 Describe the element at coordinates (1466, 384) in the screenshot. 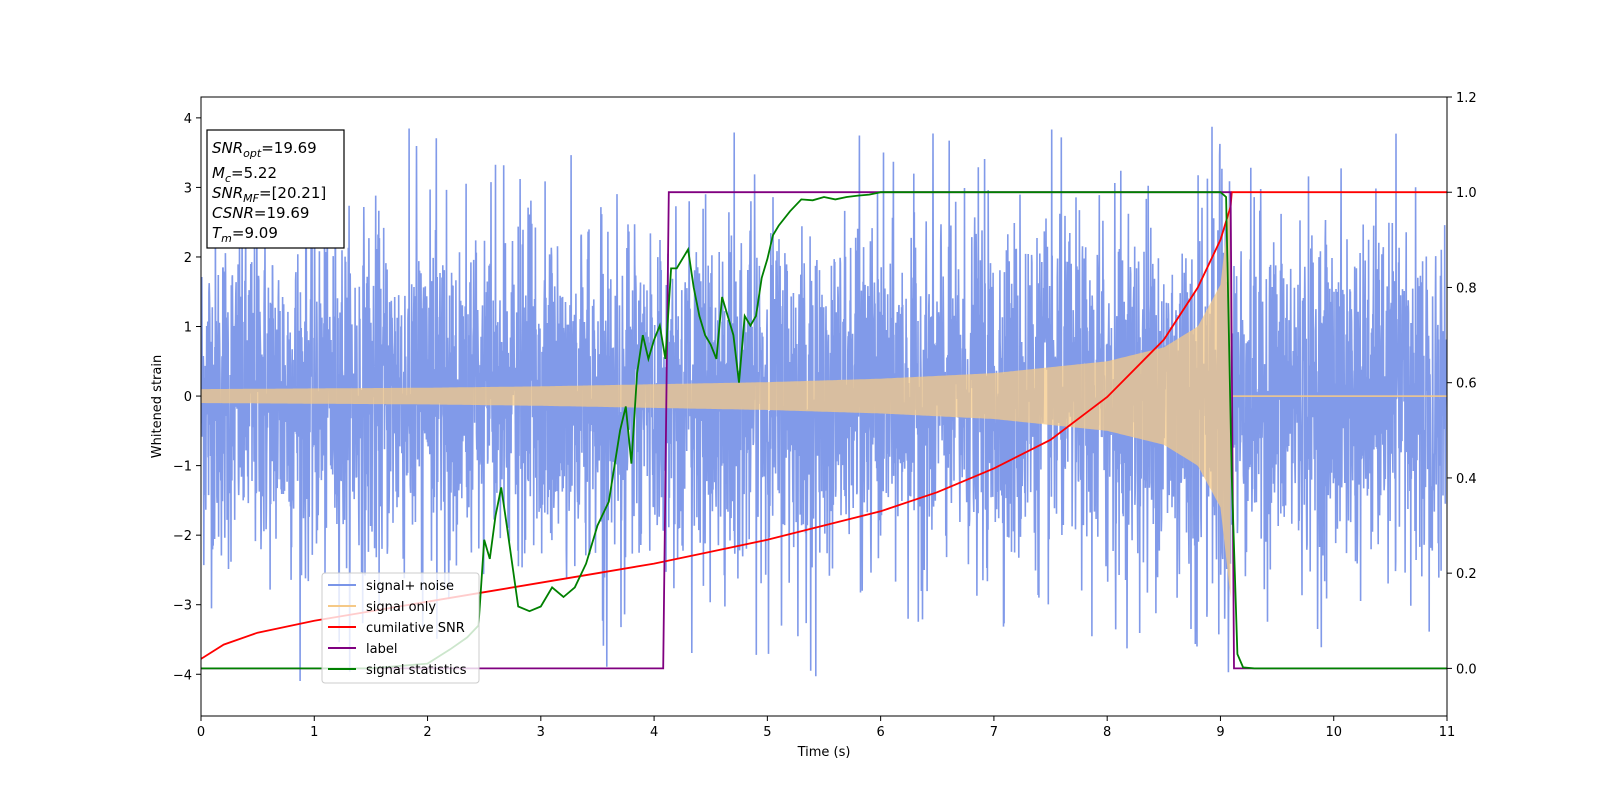

I see `y2-tick-label: 0.6` at that location.